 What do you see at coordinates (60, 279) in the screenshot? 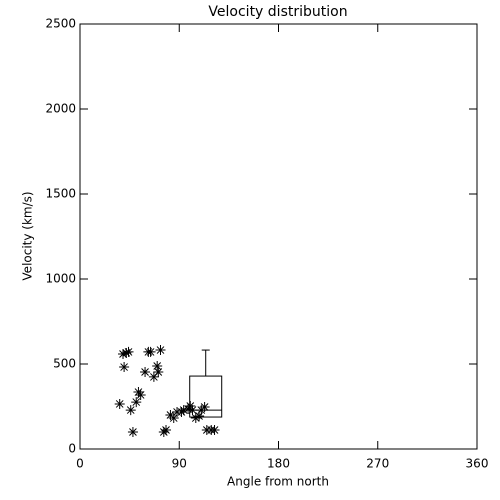
I see `y-tick-label: 1000` at bounding box center [60, 279].